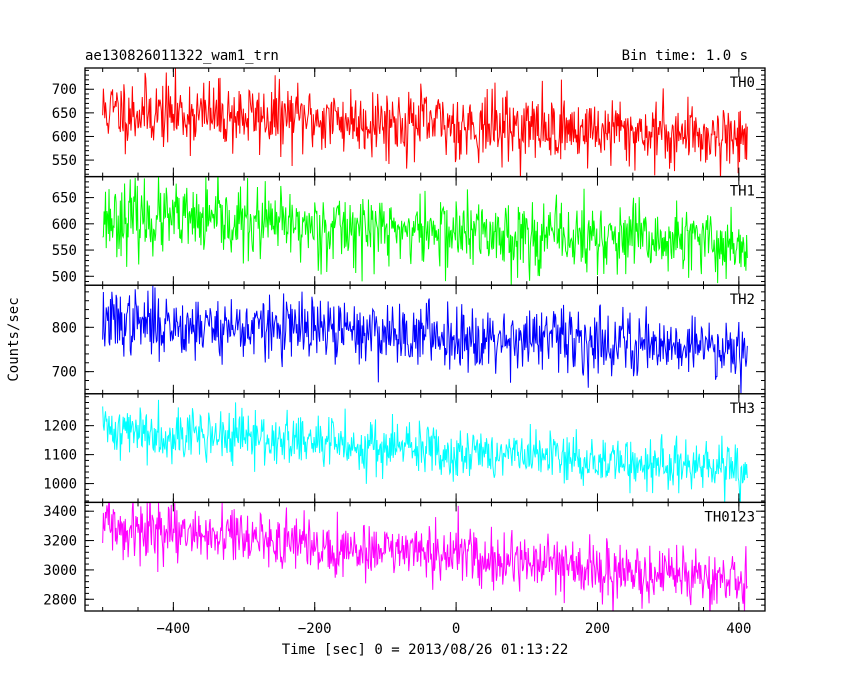 The height and width of the screenshot is (685, 850). Describe the element at coordinates (60, 571) in the screenshot. I see `y-tick-label: 3000` at that location.